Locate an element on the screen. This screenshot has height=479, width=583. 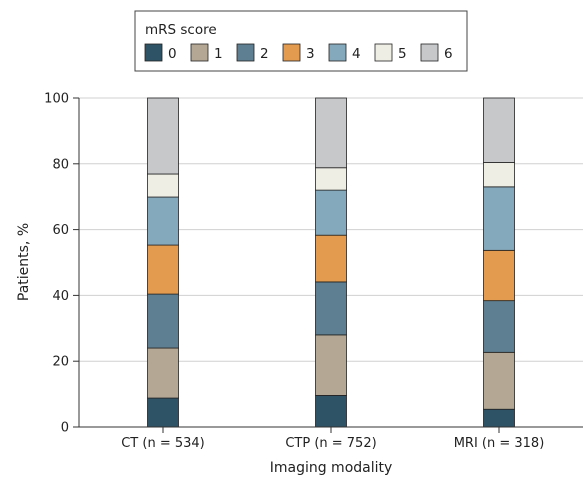
legend: mRS score 0 1 2 3 4 5 6 is located at coordinates (301, 41).